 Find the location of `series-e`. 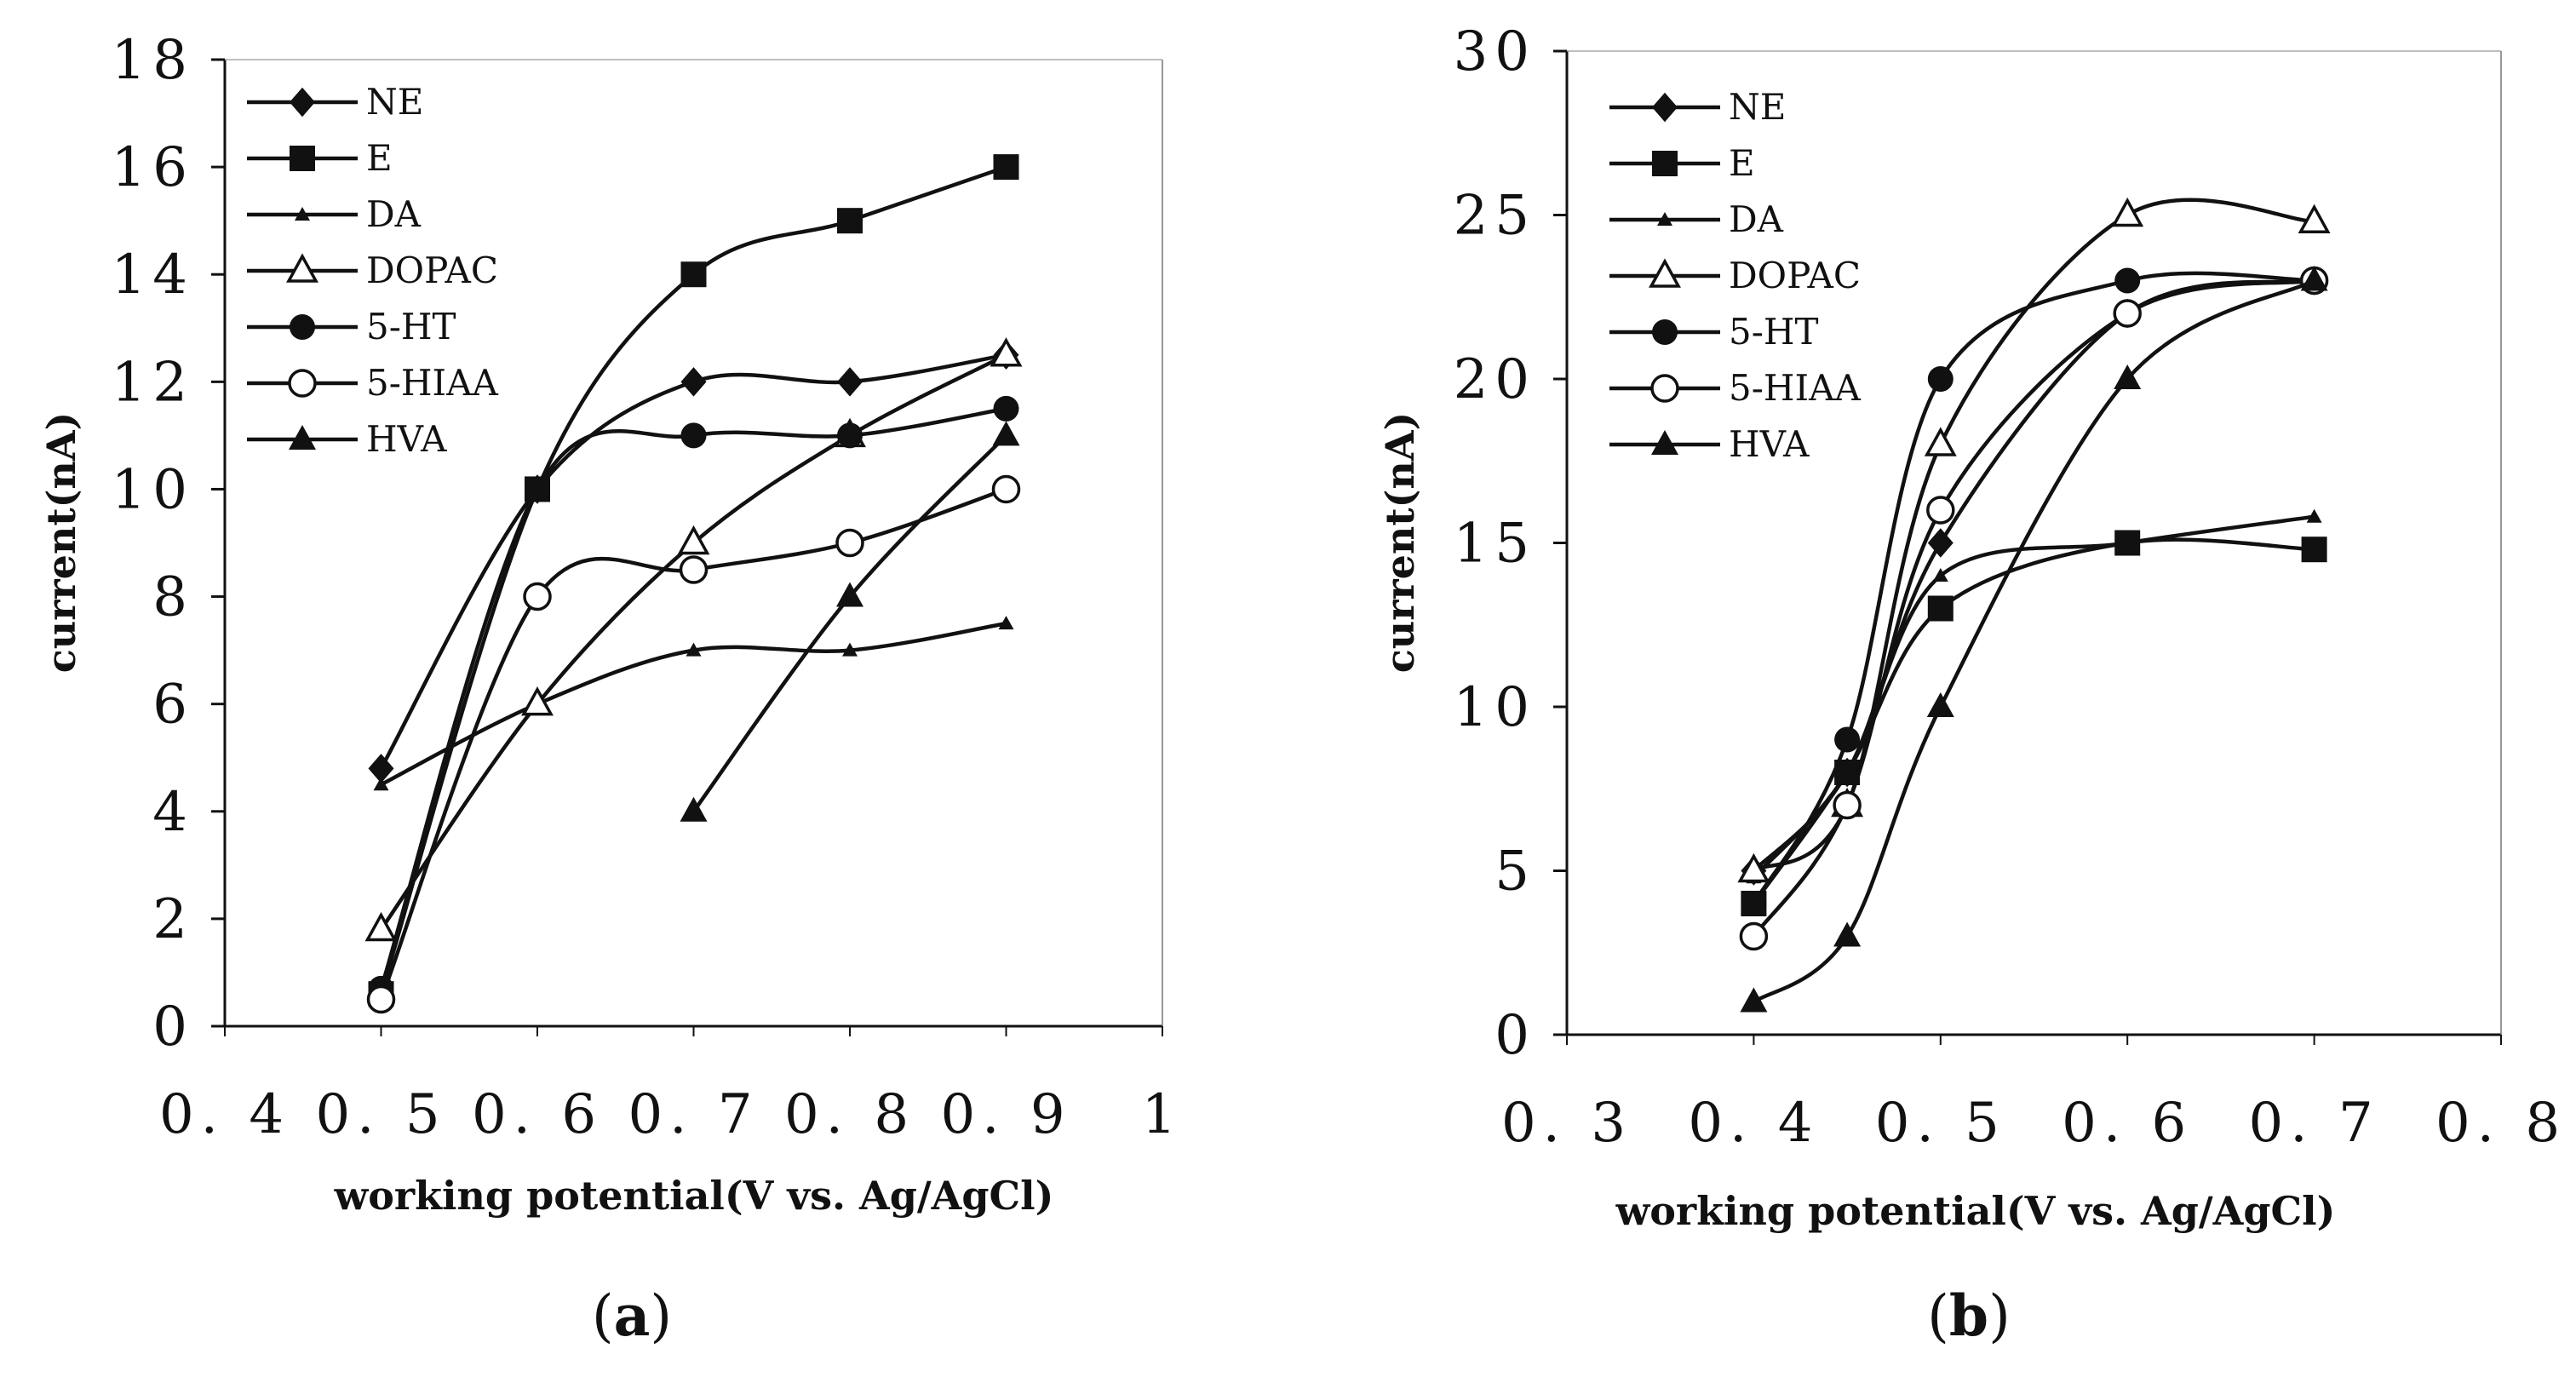

series-e is located at coordinates (2034, 723).